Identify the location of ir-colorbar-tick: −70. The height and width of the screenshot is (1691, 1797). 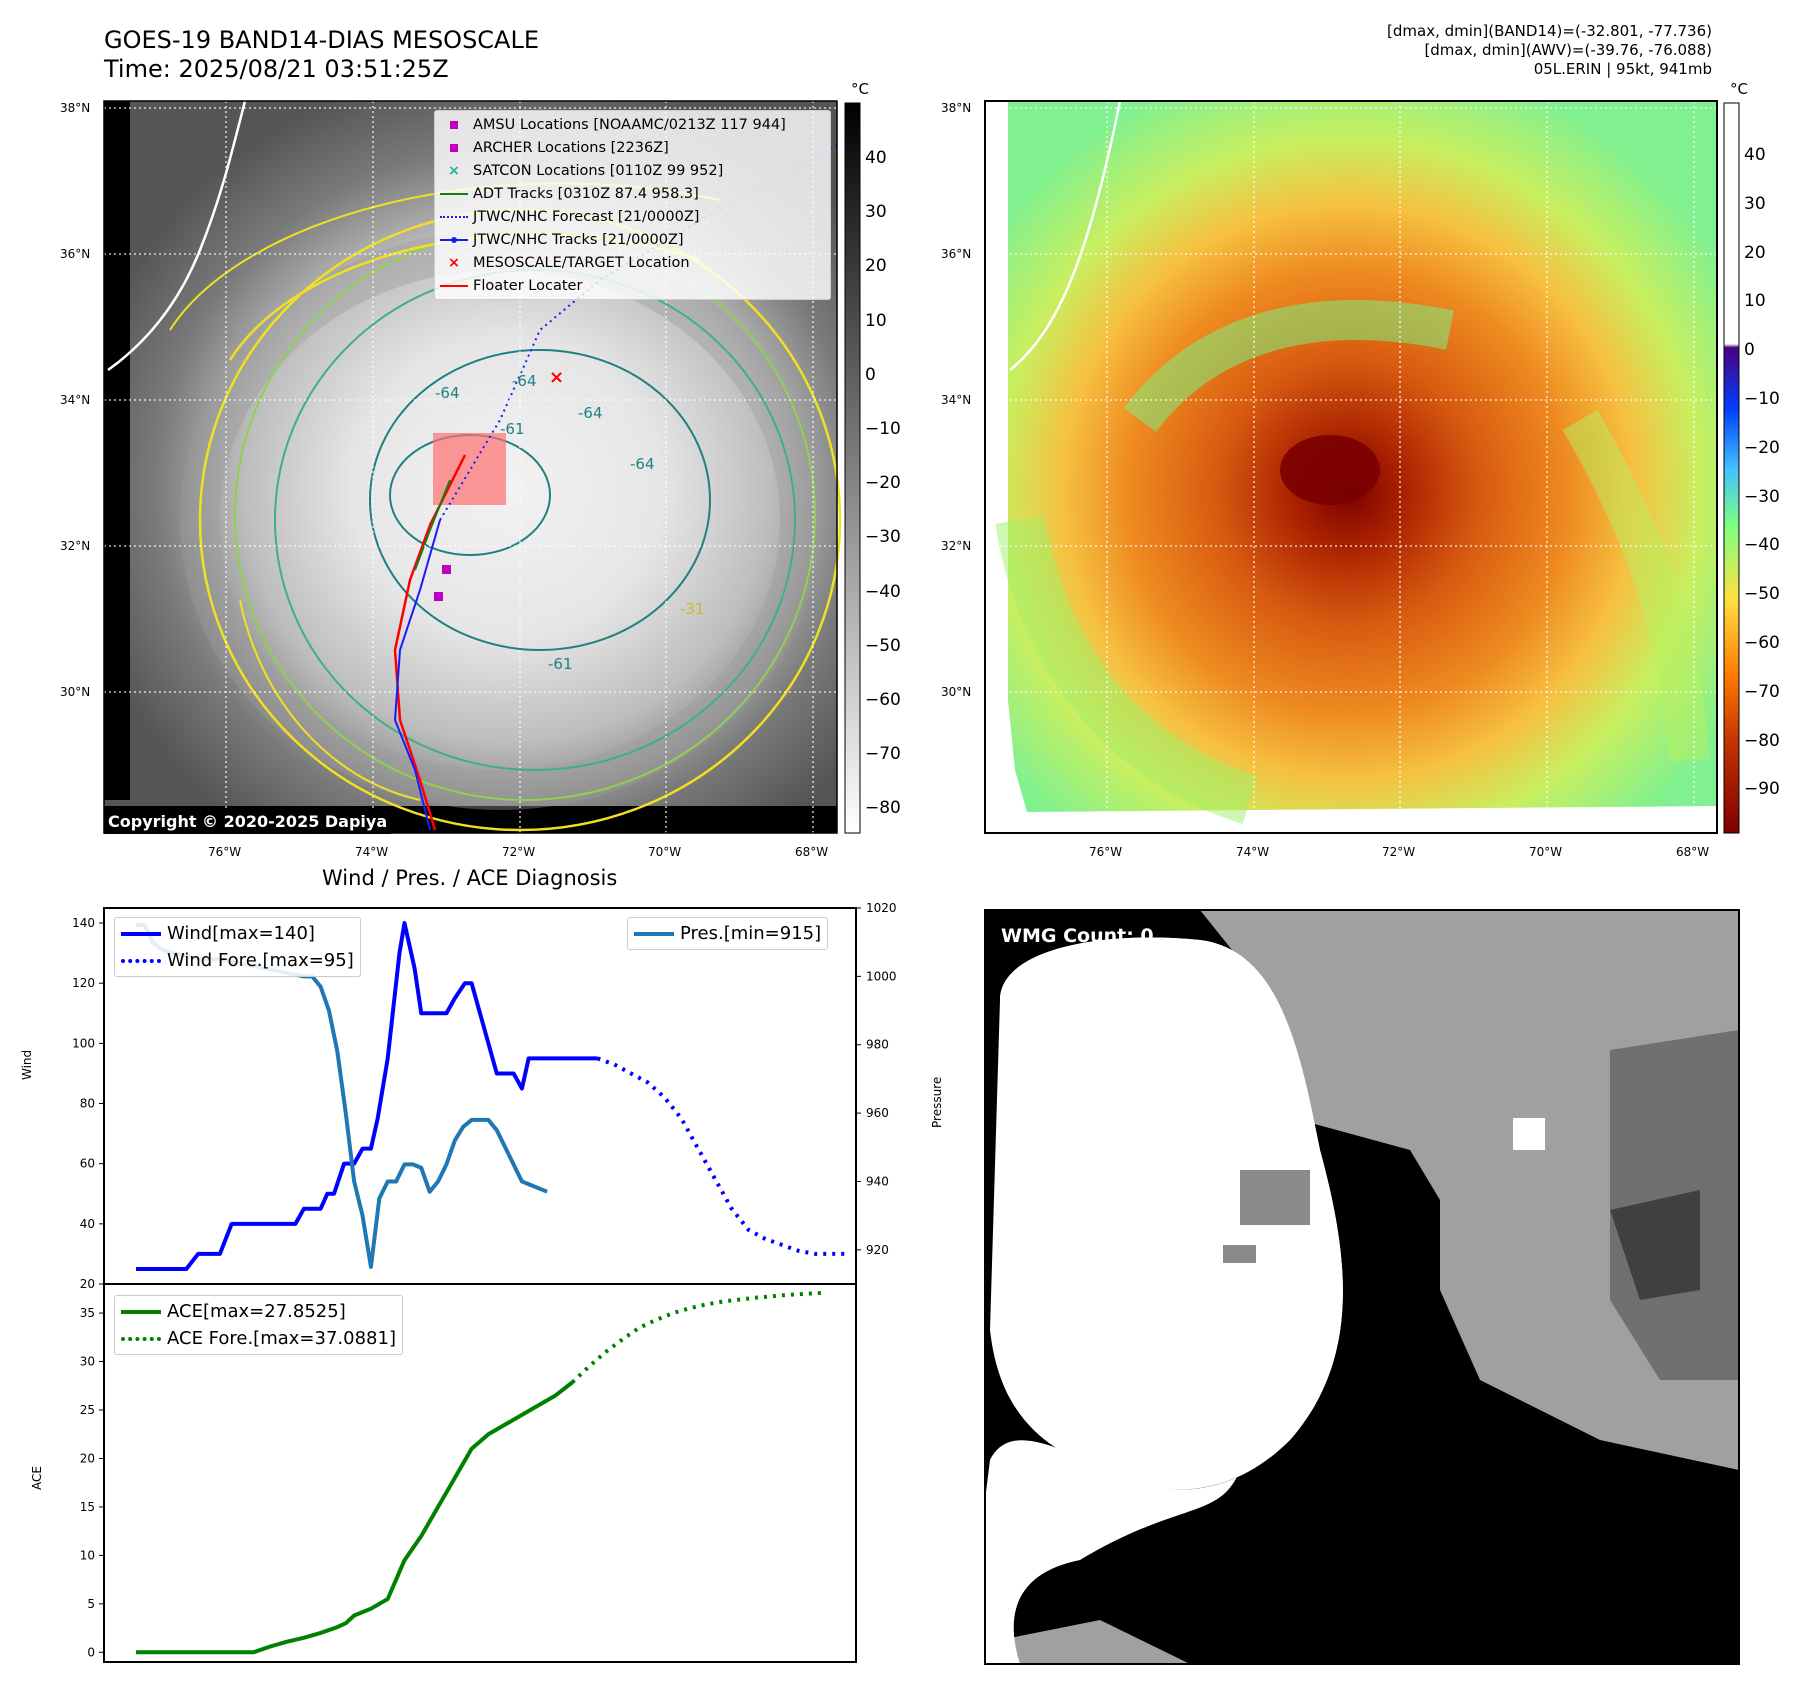
(883, 754).